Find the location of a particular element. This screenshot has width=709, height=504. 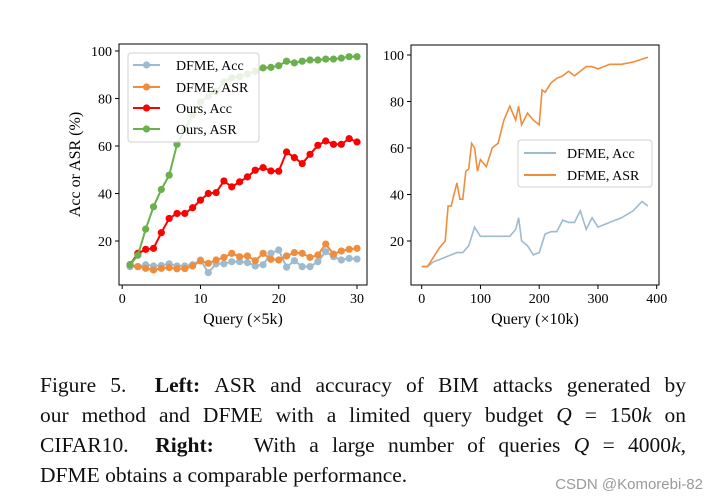

caption-text: Left: is located at coordinates (177, 385).